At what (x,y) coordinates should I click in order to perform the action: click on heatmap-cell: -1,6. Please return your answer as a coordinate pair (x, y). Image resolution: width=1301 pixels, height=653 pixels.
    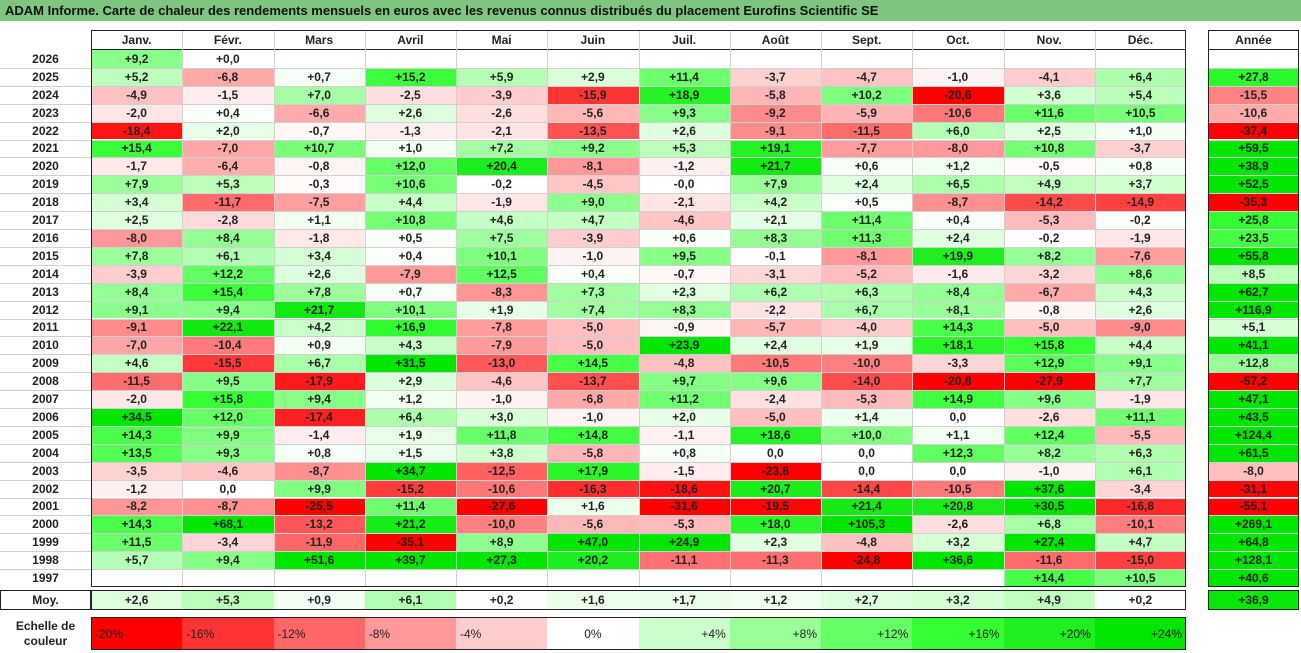
    Looking at the image, I should click on (958, 273).